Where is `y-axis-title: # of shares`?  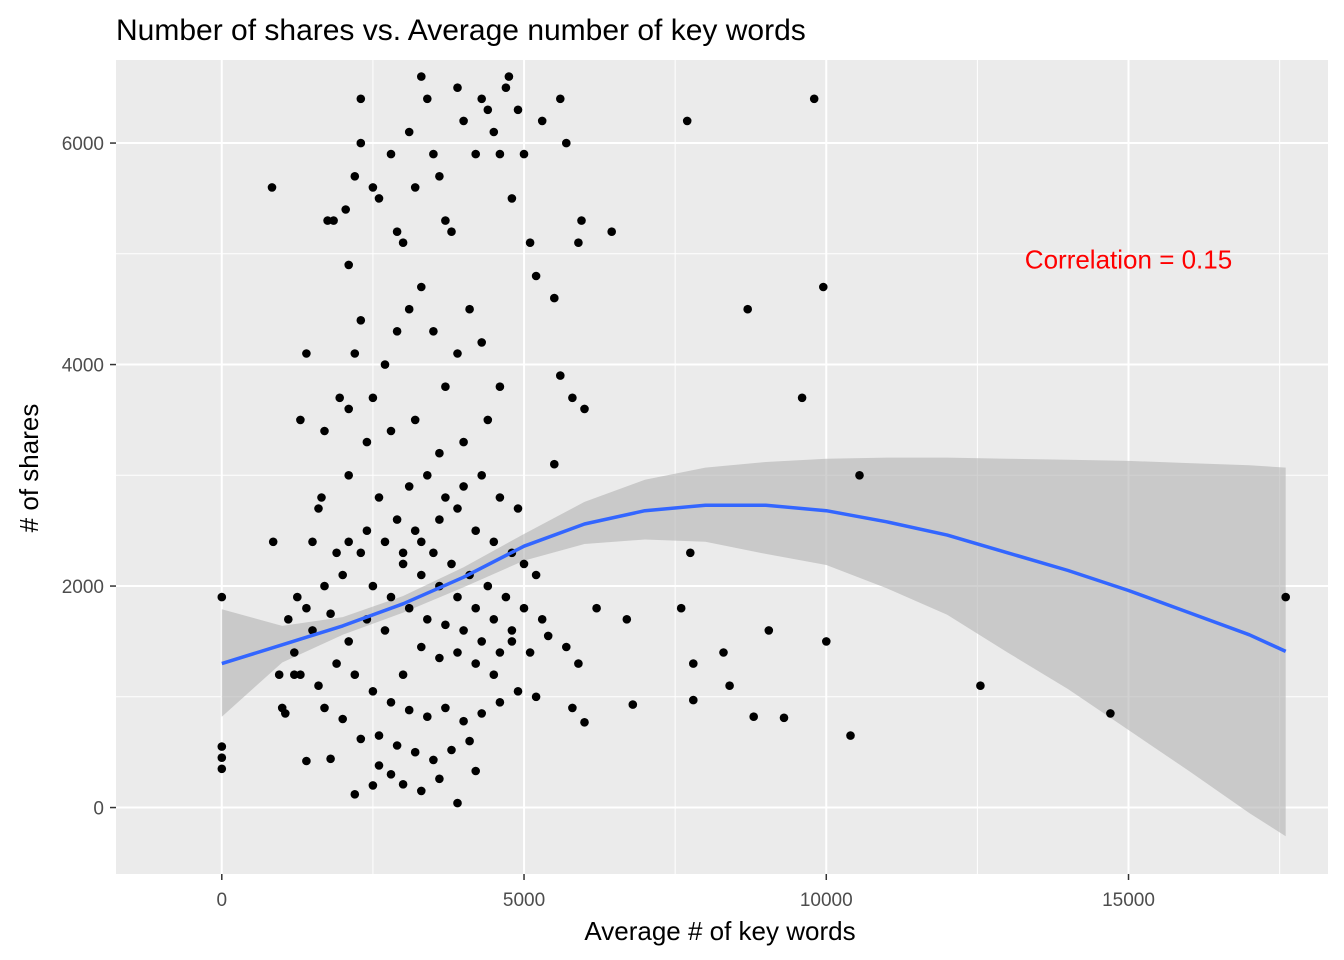
y-axis-title: # of shares is located at coordinates (29, 468).